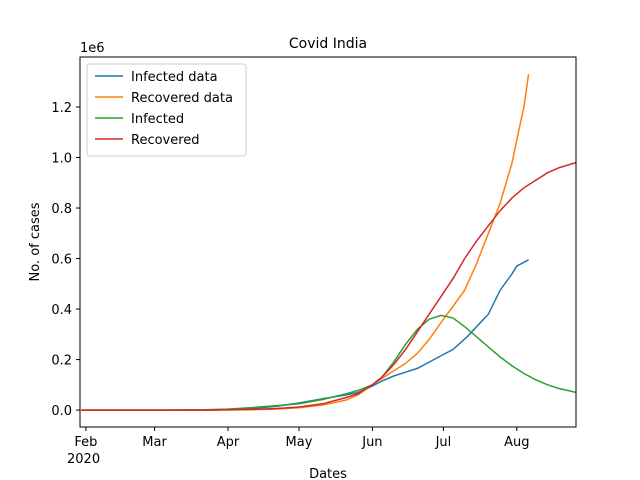  What do you see at coordinates (61, 361) in the screenshot?
I see `y-tick-label: 0.2` at bounding box center [61, 361].